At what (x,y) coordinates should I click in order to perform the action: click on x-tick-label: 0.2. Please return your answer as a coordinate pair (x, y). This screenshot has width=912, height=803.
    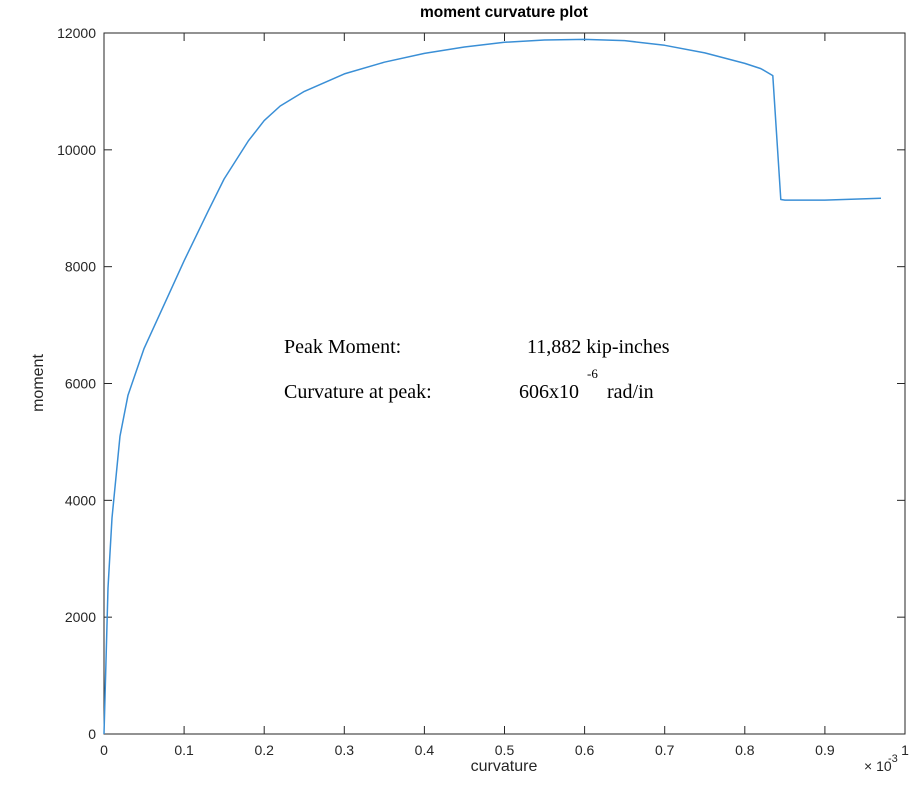
    Looking at the image, I should click on (264, 750).